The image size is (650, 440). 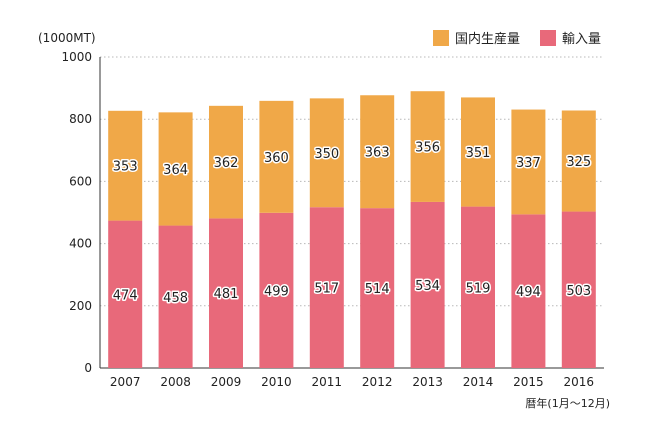 What do you see at coordinates (76, 57) in the screenshot?
I see `y-tick-label: 1000` at bounding box center [76, 57].